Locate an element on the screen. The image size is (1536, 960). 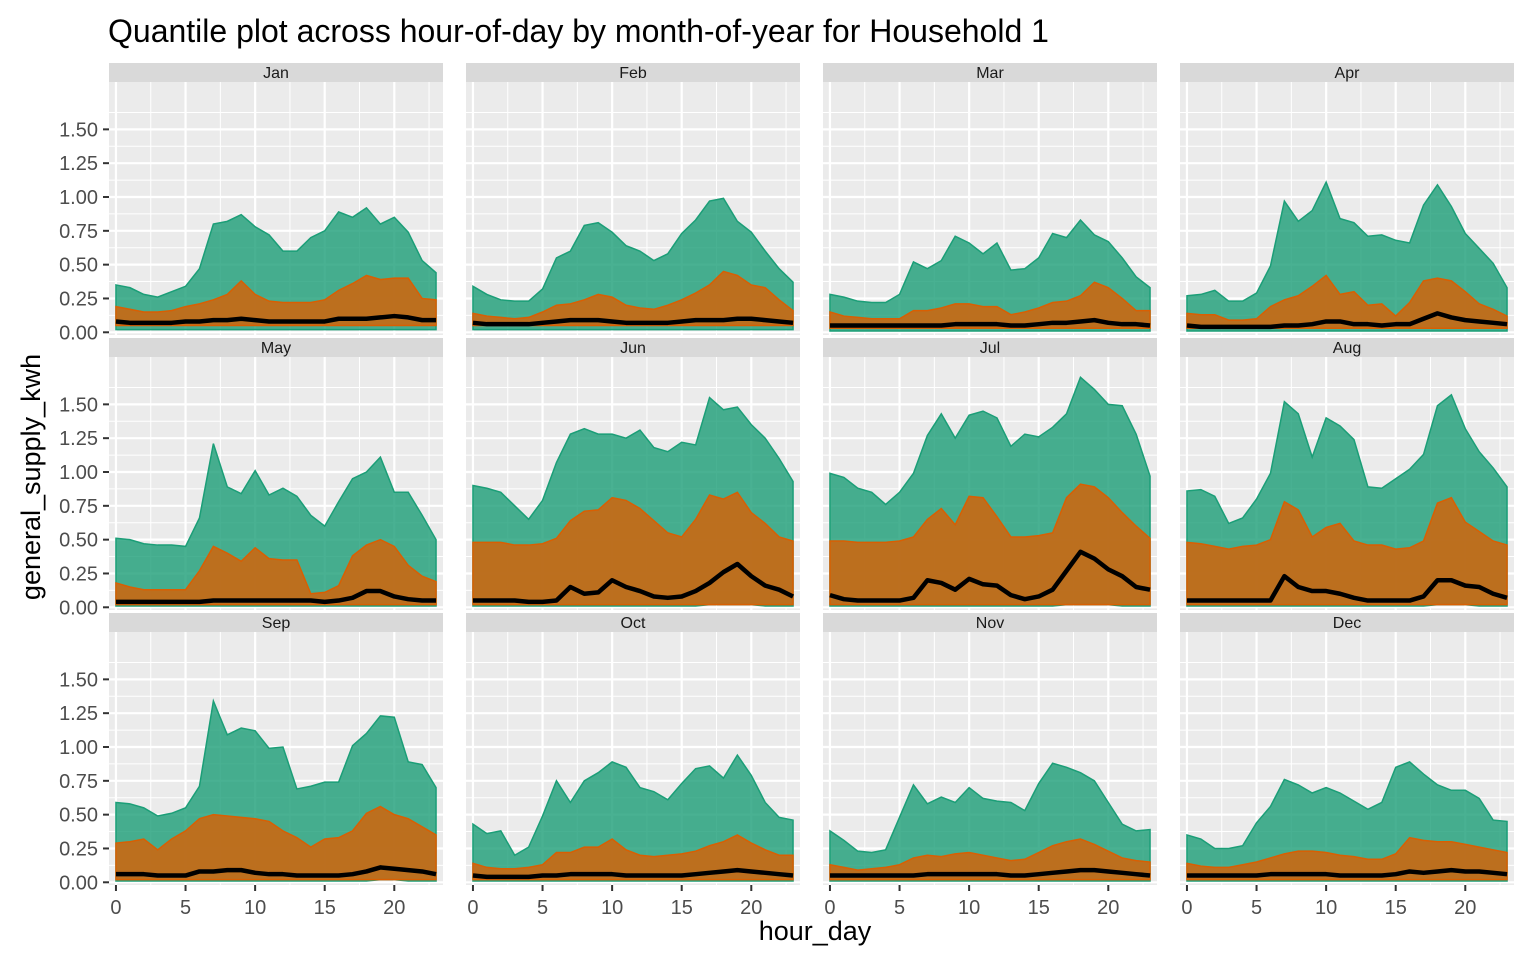
panel-jan: Jan 0.00 0.25 0.50 0.75 1.00 1.25 1.50 is located at coordinates (251, 203).